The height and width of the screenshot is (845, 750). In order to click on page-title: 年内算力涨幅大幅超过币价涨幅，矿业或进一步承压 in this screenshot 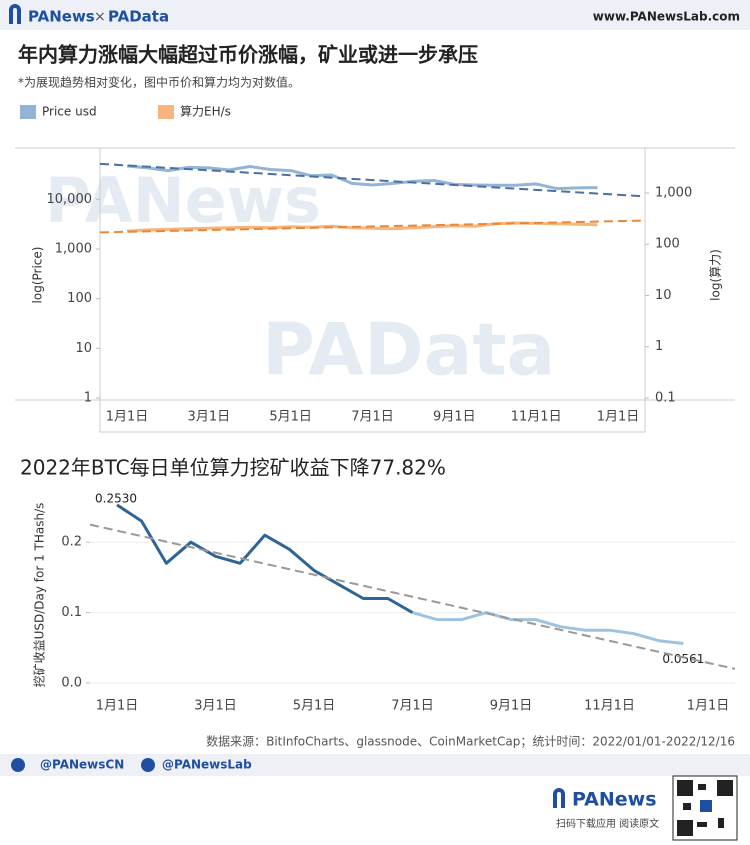, I will do `click(248, 55)`.